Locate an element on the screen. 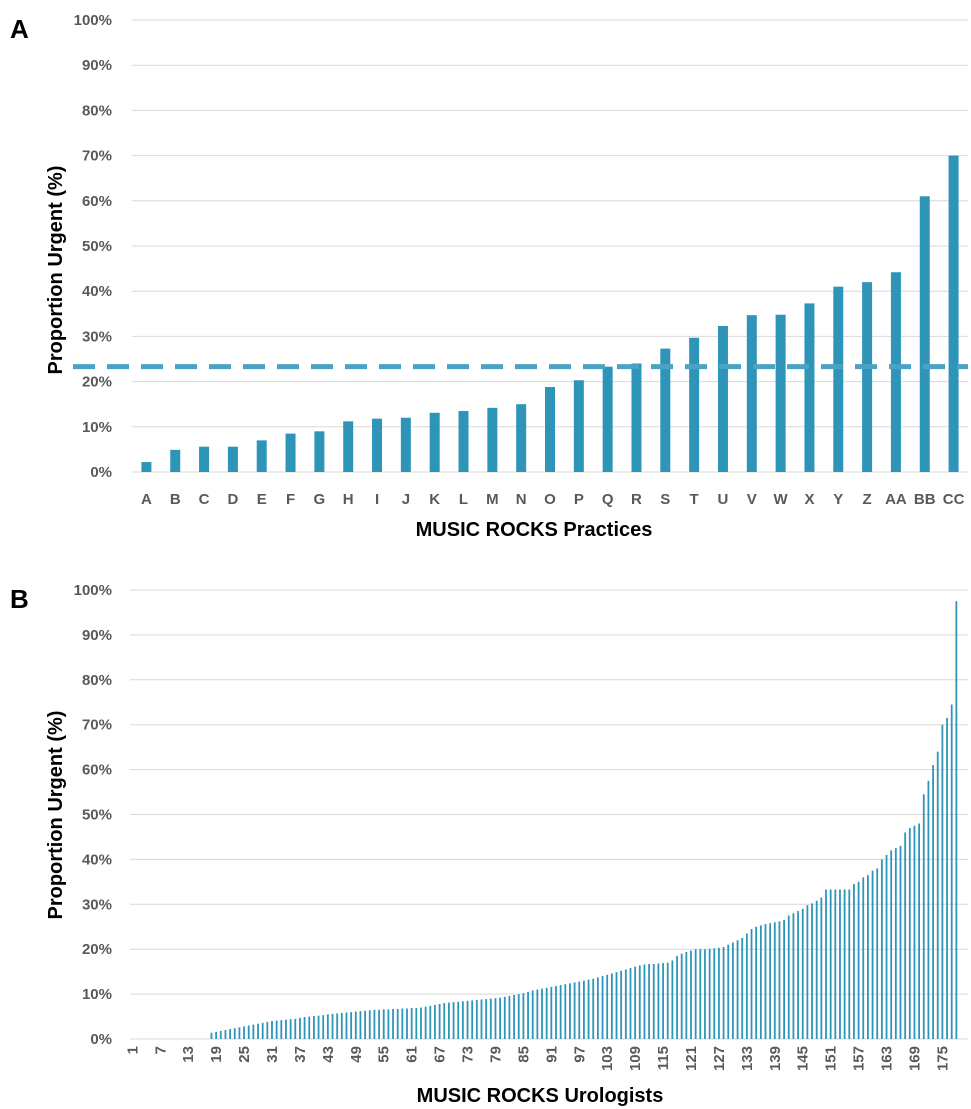 The image size is (971, 1109). panel-b-x-tick-label: 31 is located at coordinates (272, 1054).